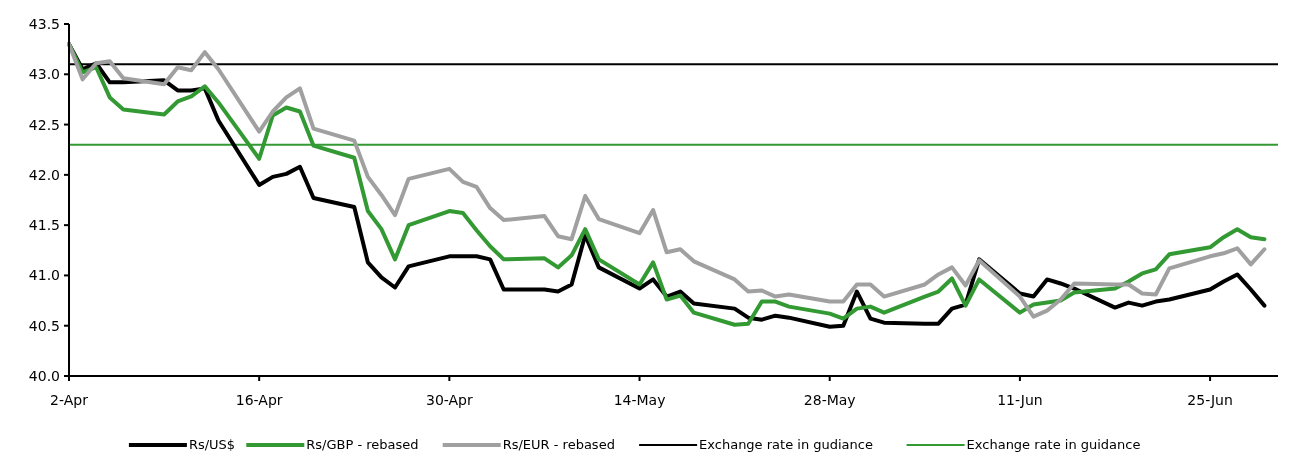 This screenshot has width=1303, height=459. Describe the element at coordinates (44, 174) in the screenshot. I see `y-tick-label: 42.0` at that location.